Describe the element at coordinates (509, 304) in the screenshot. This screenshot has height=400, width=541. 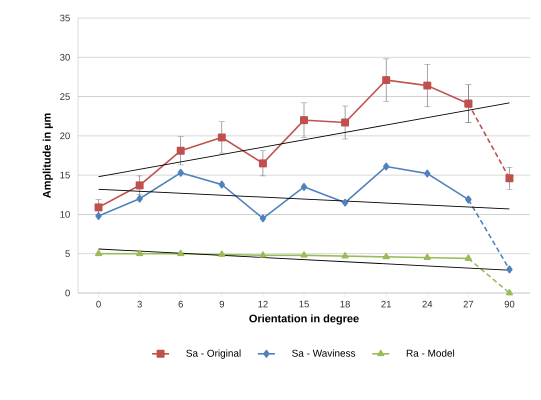
I see `x-tick-label: 90` at that location.